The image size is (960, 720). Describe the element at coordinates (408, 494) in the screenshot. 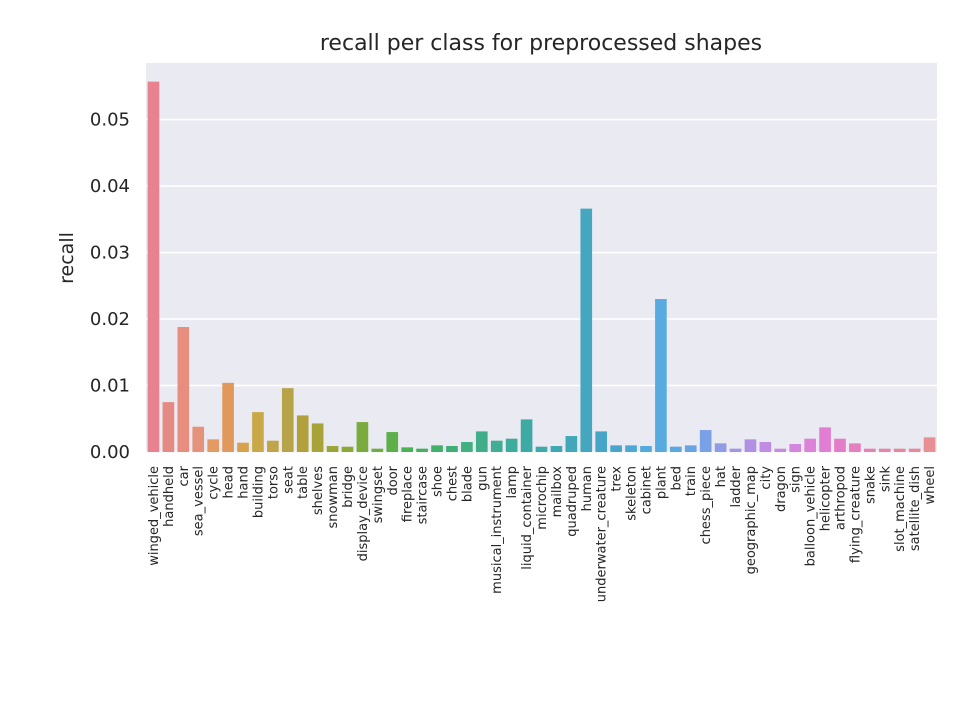

I see `x-tick-label: fireplace` at that location.